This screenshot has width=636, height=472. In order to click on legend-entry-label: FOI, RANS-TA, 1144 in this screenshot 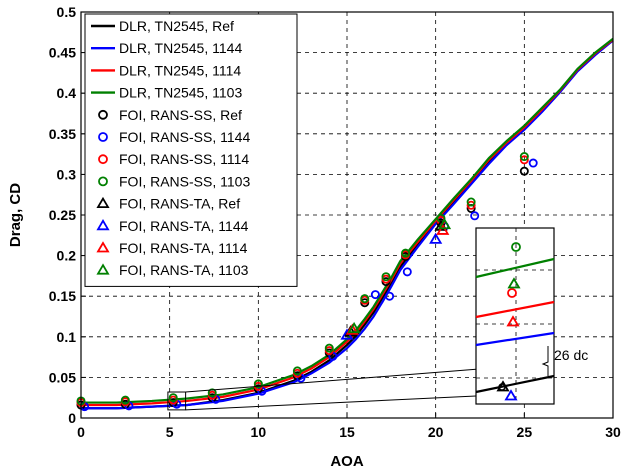, I will do `click(184, 226)`.